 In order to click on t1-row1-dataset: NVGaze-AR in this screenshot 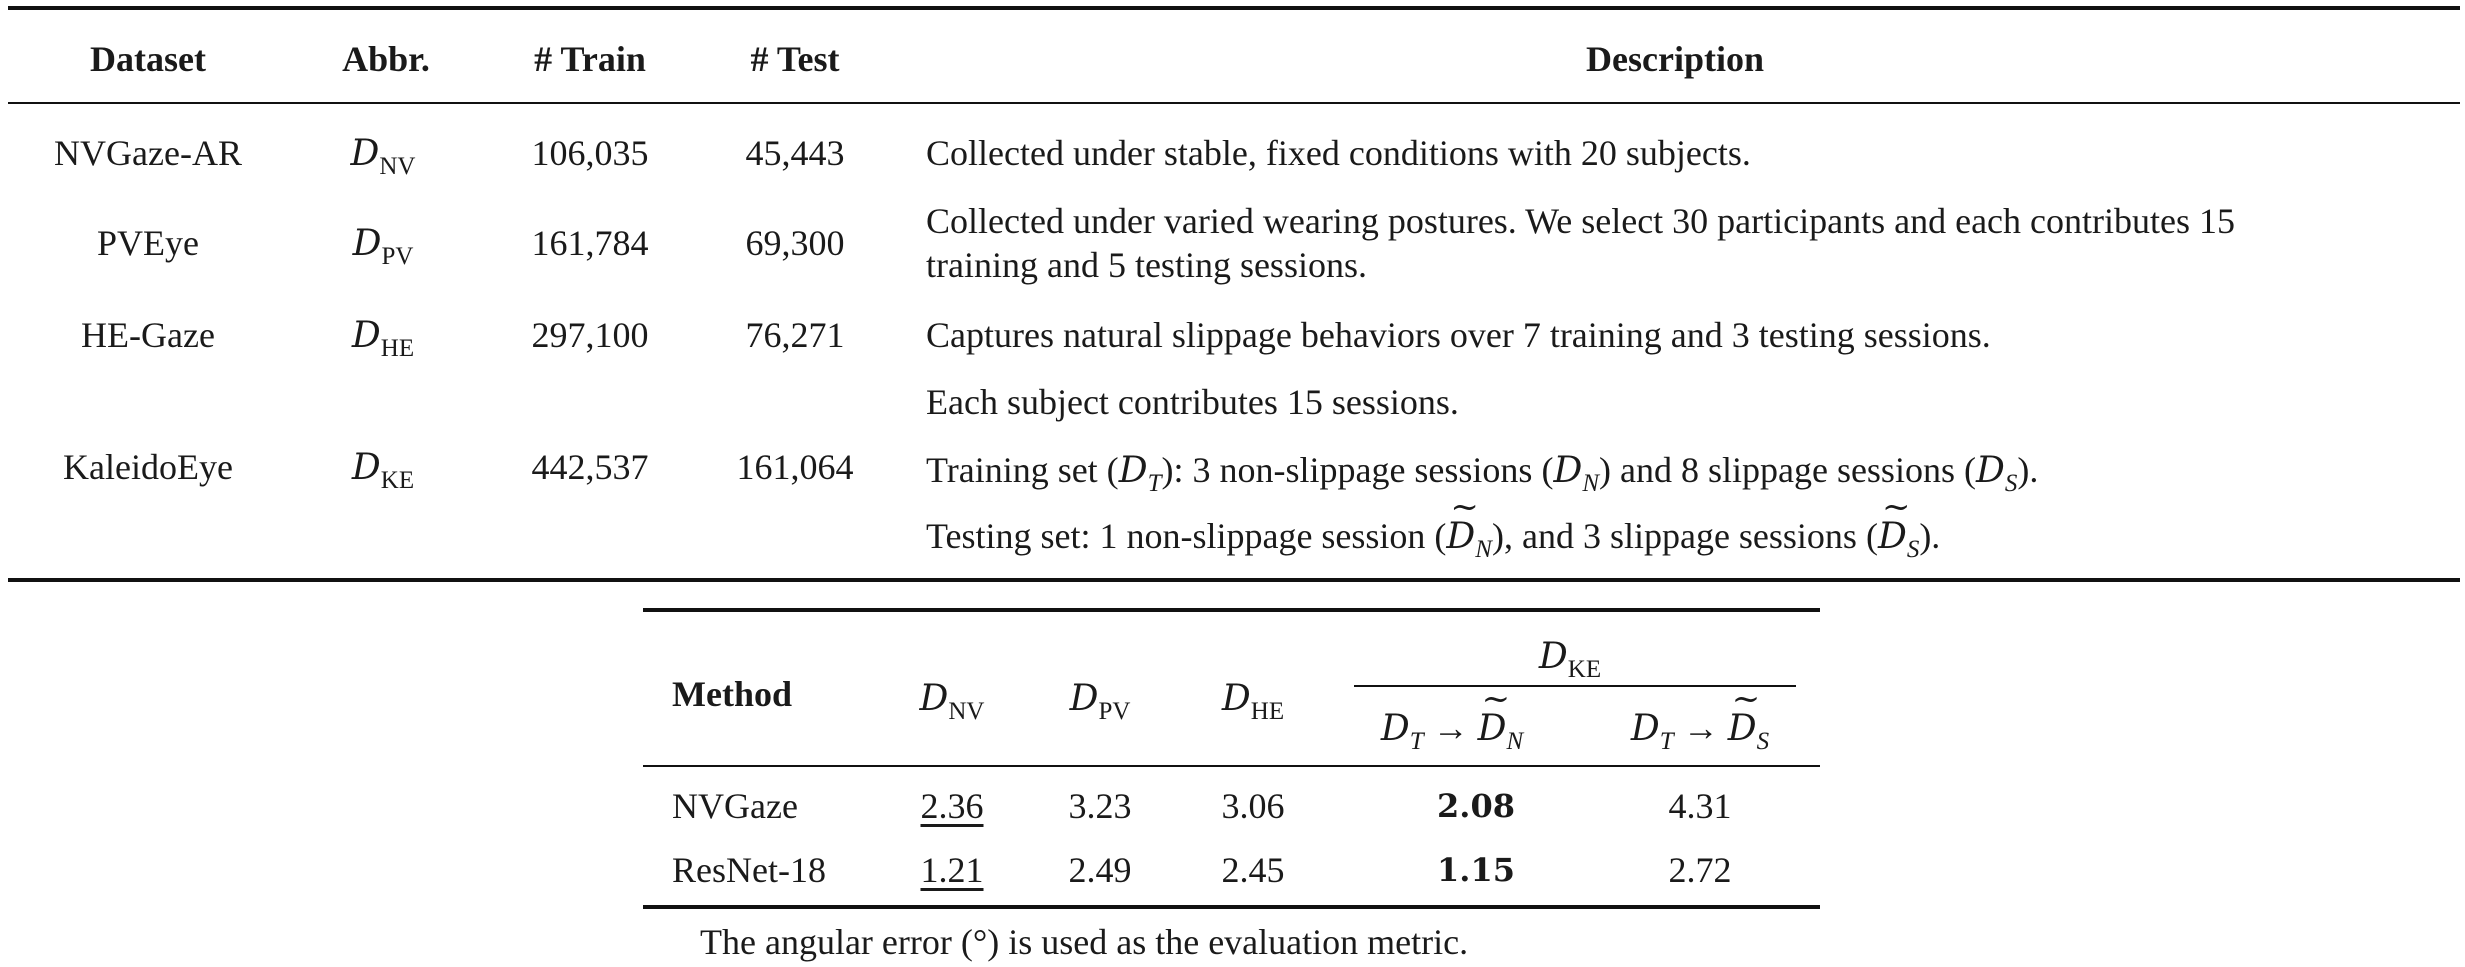, I will do `click(148, 153)`.